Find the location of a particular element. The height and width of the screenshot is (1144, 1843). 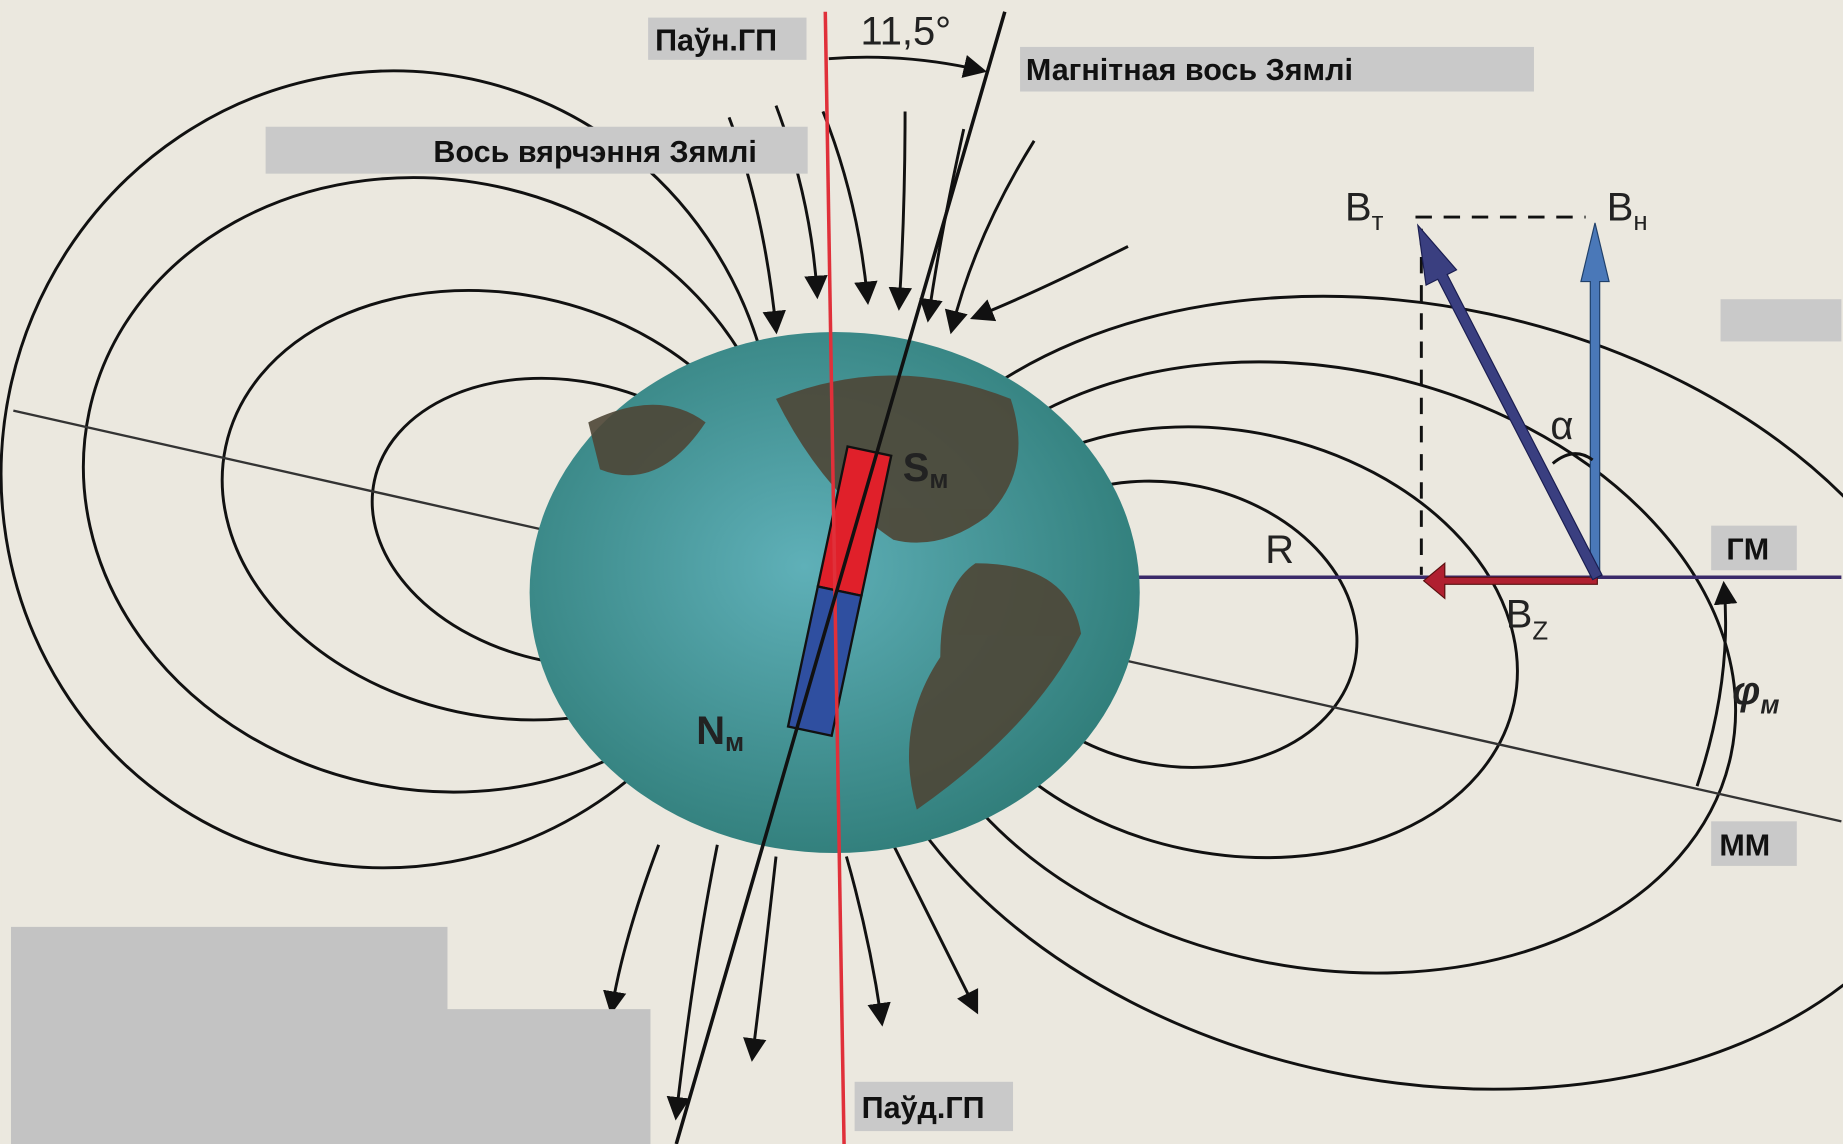

magnetic-axis-label: Магнітная вось Зямлі is located at coordinates (1189, 70).